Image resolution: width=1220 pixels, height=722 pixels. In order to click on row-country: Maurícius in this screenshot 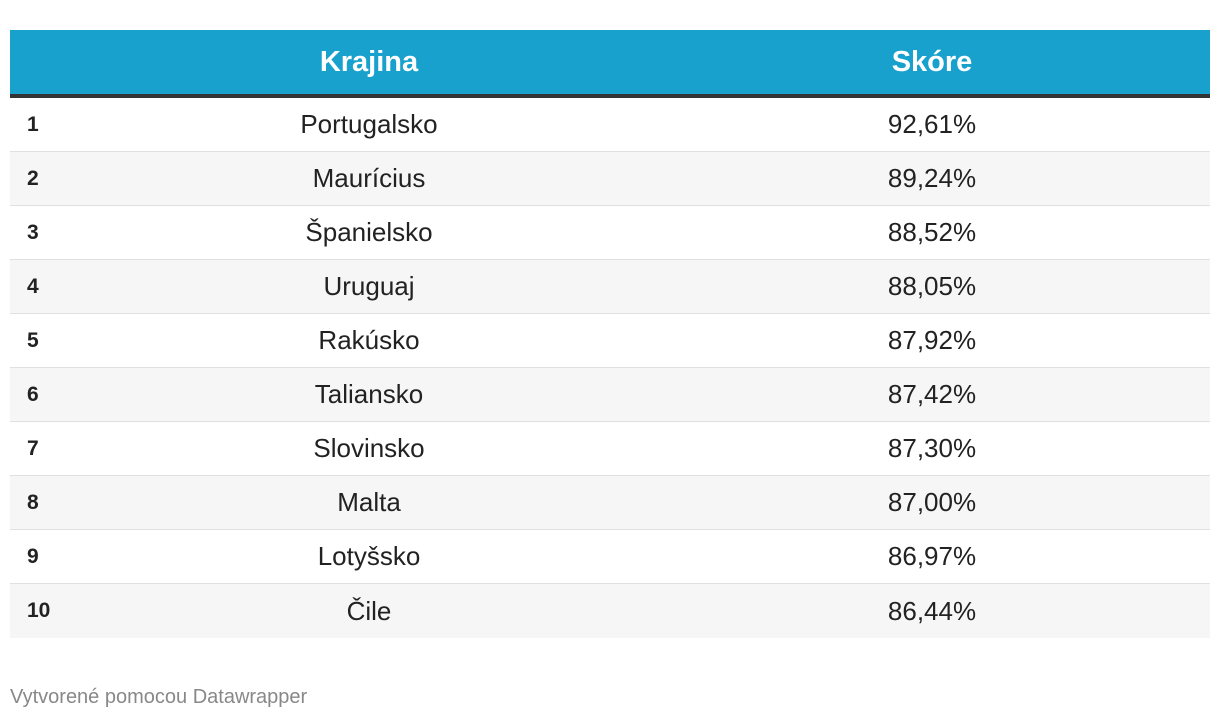, I will do `click(369, 178)`.